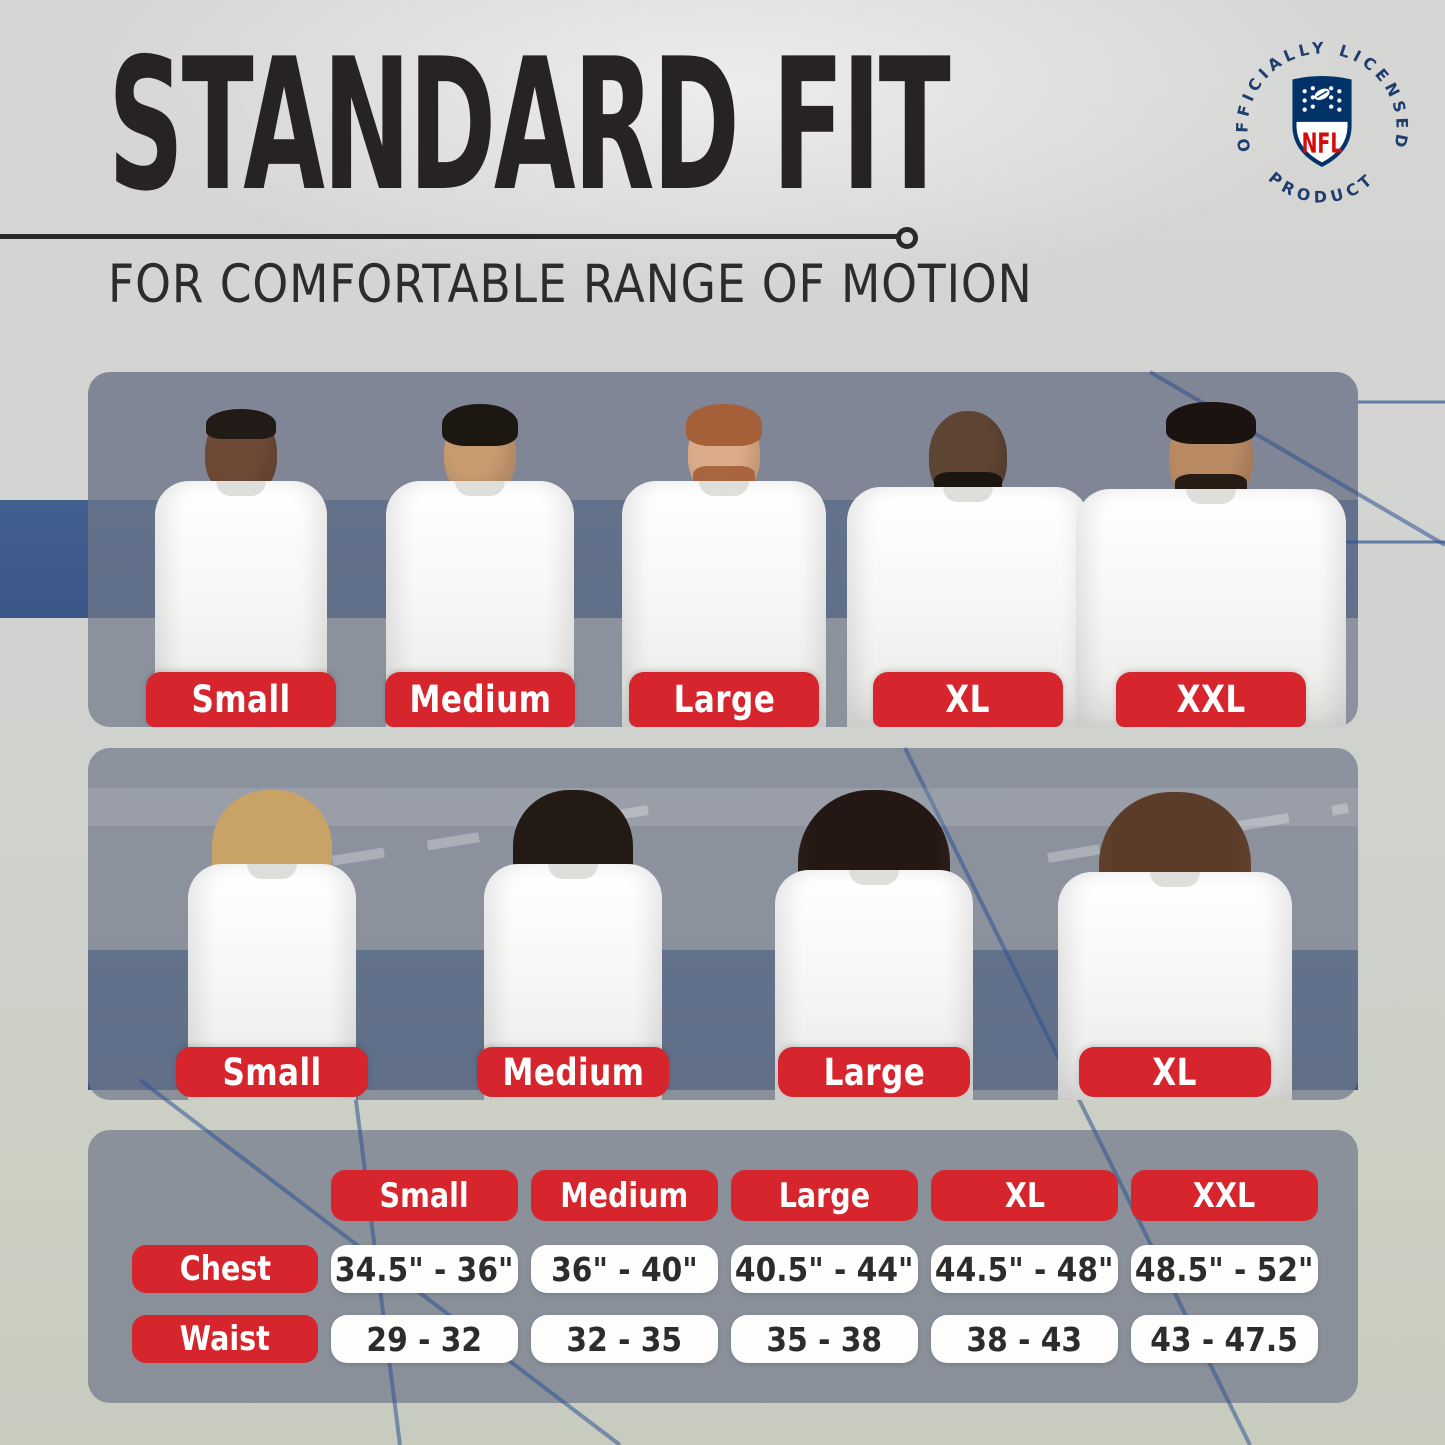 Image resolution: width=1445 pixels, height=1445 pixels. I want to click on womens-size-label-xl: XL, so click(1175, 1072).